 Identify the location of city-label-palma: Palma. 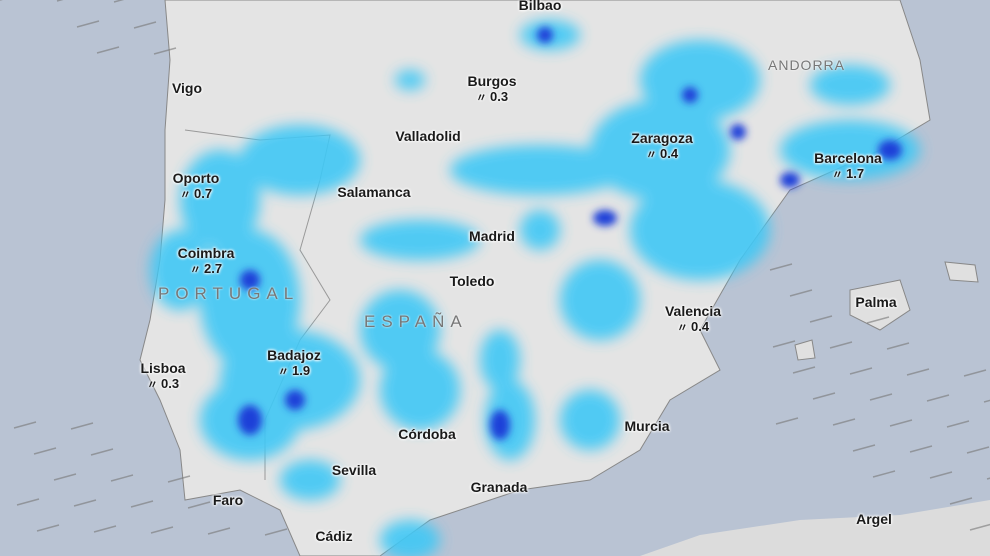
(875, 302).